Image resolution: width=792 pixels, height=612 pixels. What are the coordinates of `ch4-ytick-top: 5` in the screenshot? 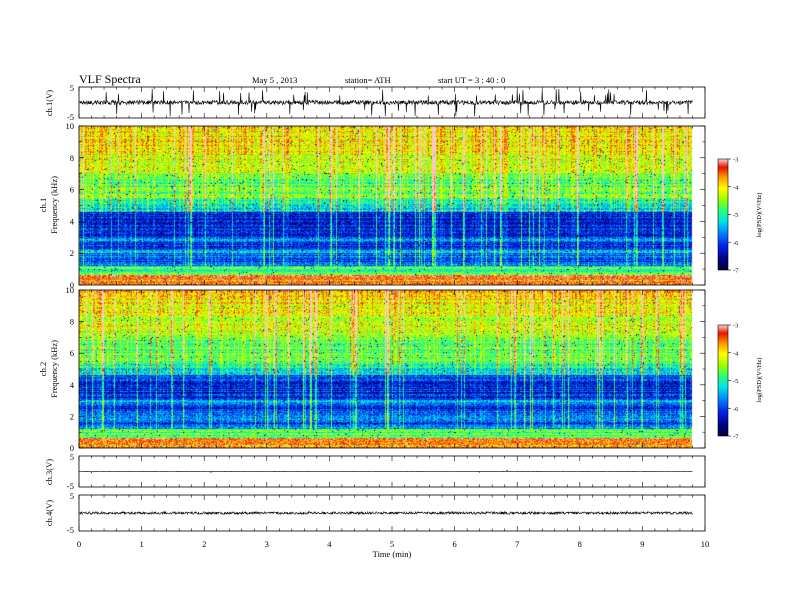 It's located at (72, 496).